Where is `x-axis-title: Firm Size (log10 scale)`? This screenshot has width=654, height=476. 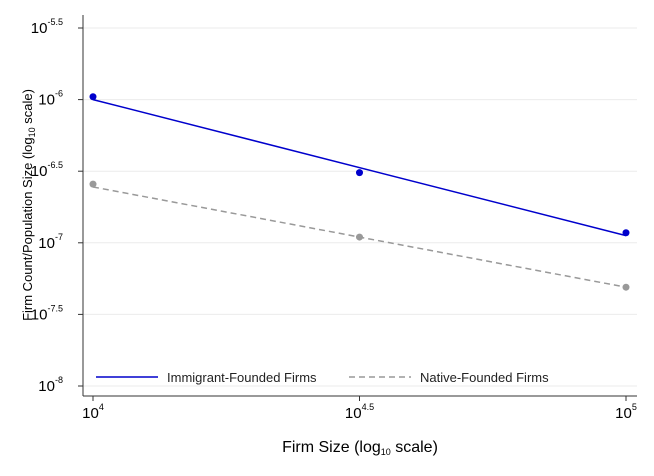 x-axis-title: Firm Size (log10 scale) is located at coordinates (360, 448).